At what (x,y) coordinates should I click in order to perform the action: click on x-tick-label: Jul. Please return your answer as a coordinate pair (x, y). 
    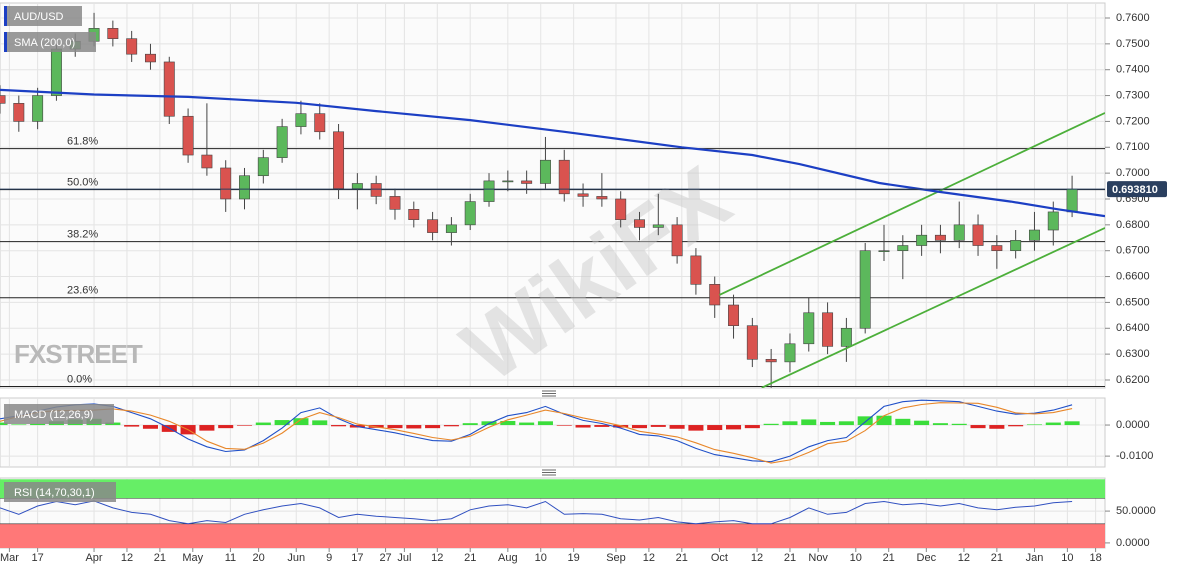
    Looking at the image, I should click on (404, 558).